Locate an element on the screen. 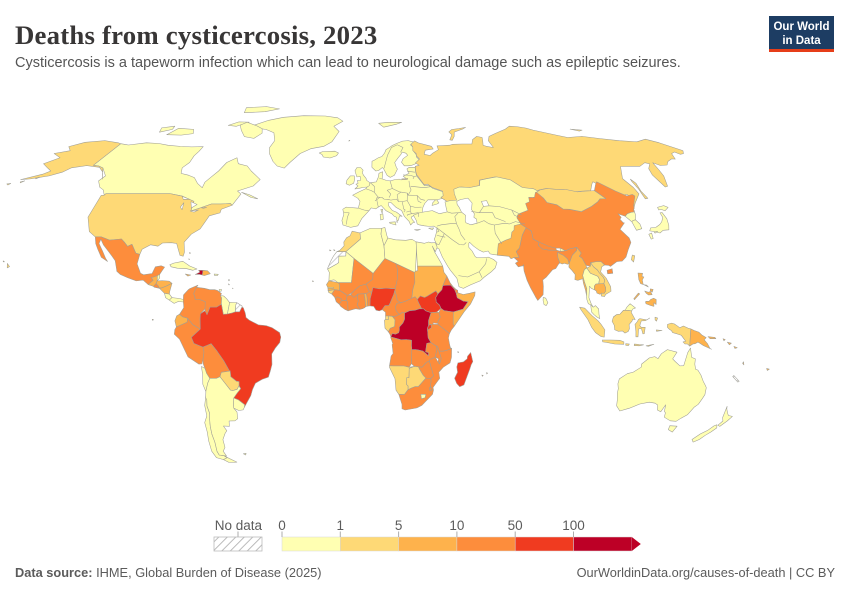 Image resolution: width=850 pixels, height=600 pixels. svg-text: No data is located at coordinates (239, 525).